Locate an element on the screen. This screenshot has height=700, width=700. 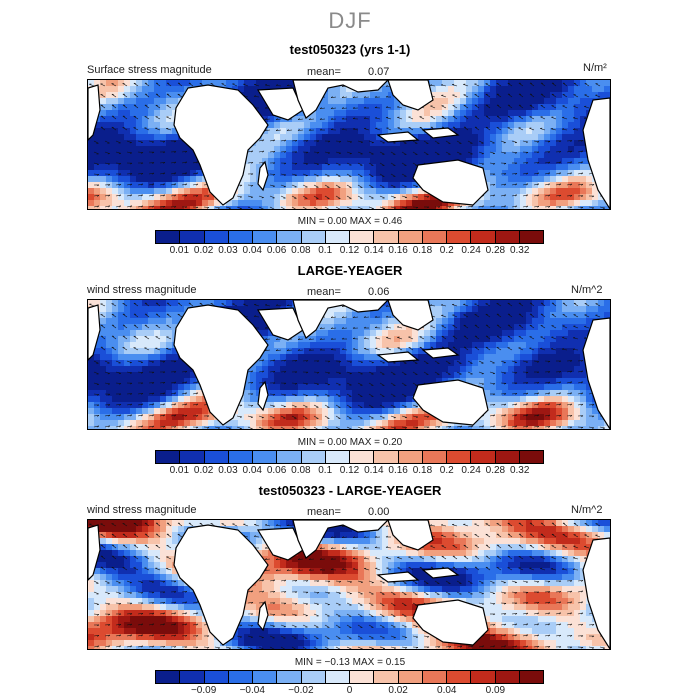
panel-2-title: LARGE-YEAGER is located at coordinates (350, 270).